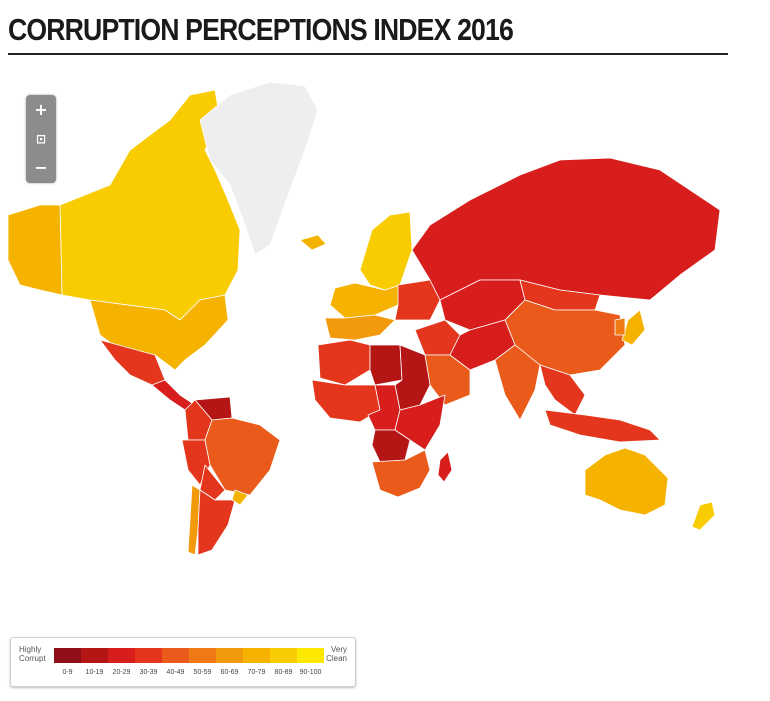 The height and width of the screenshot is (701, 770). I want to click on region-east-africa, so click(420, 422).